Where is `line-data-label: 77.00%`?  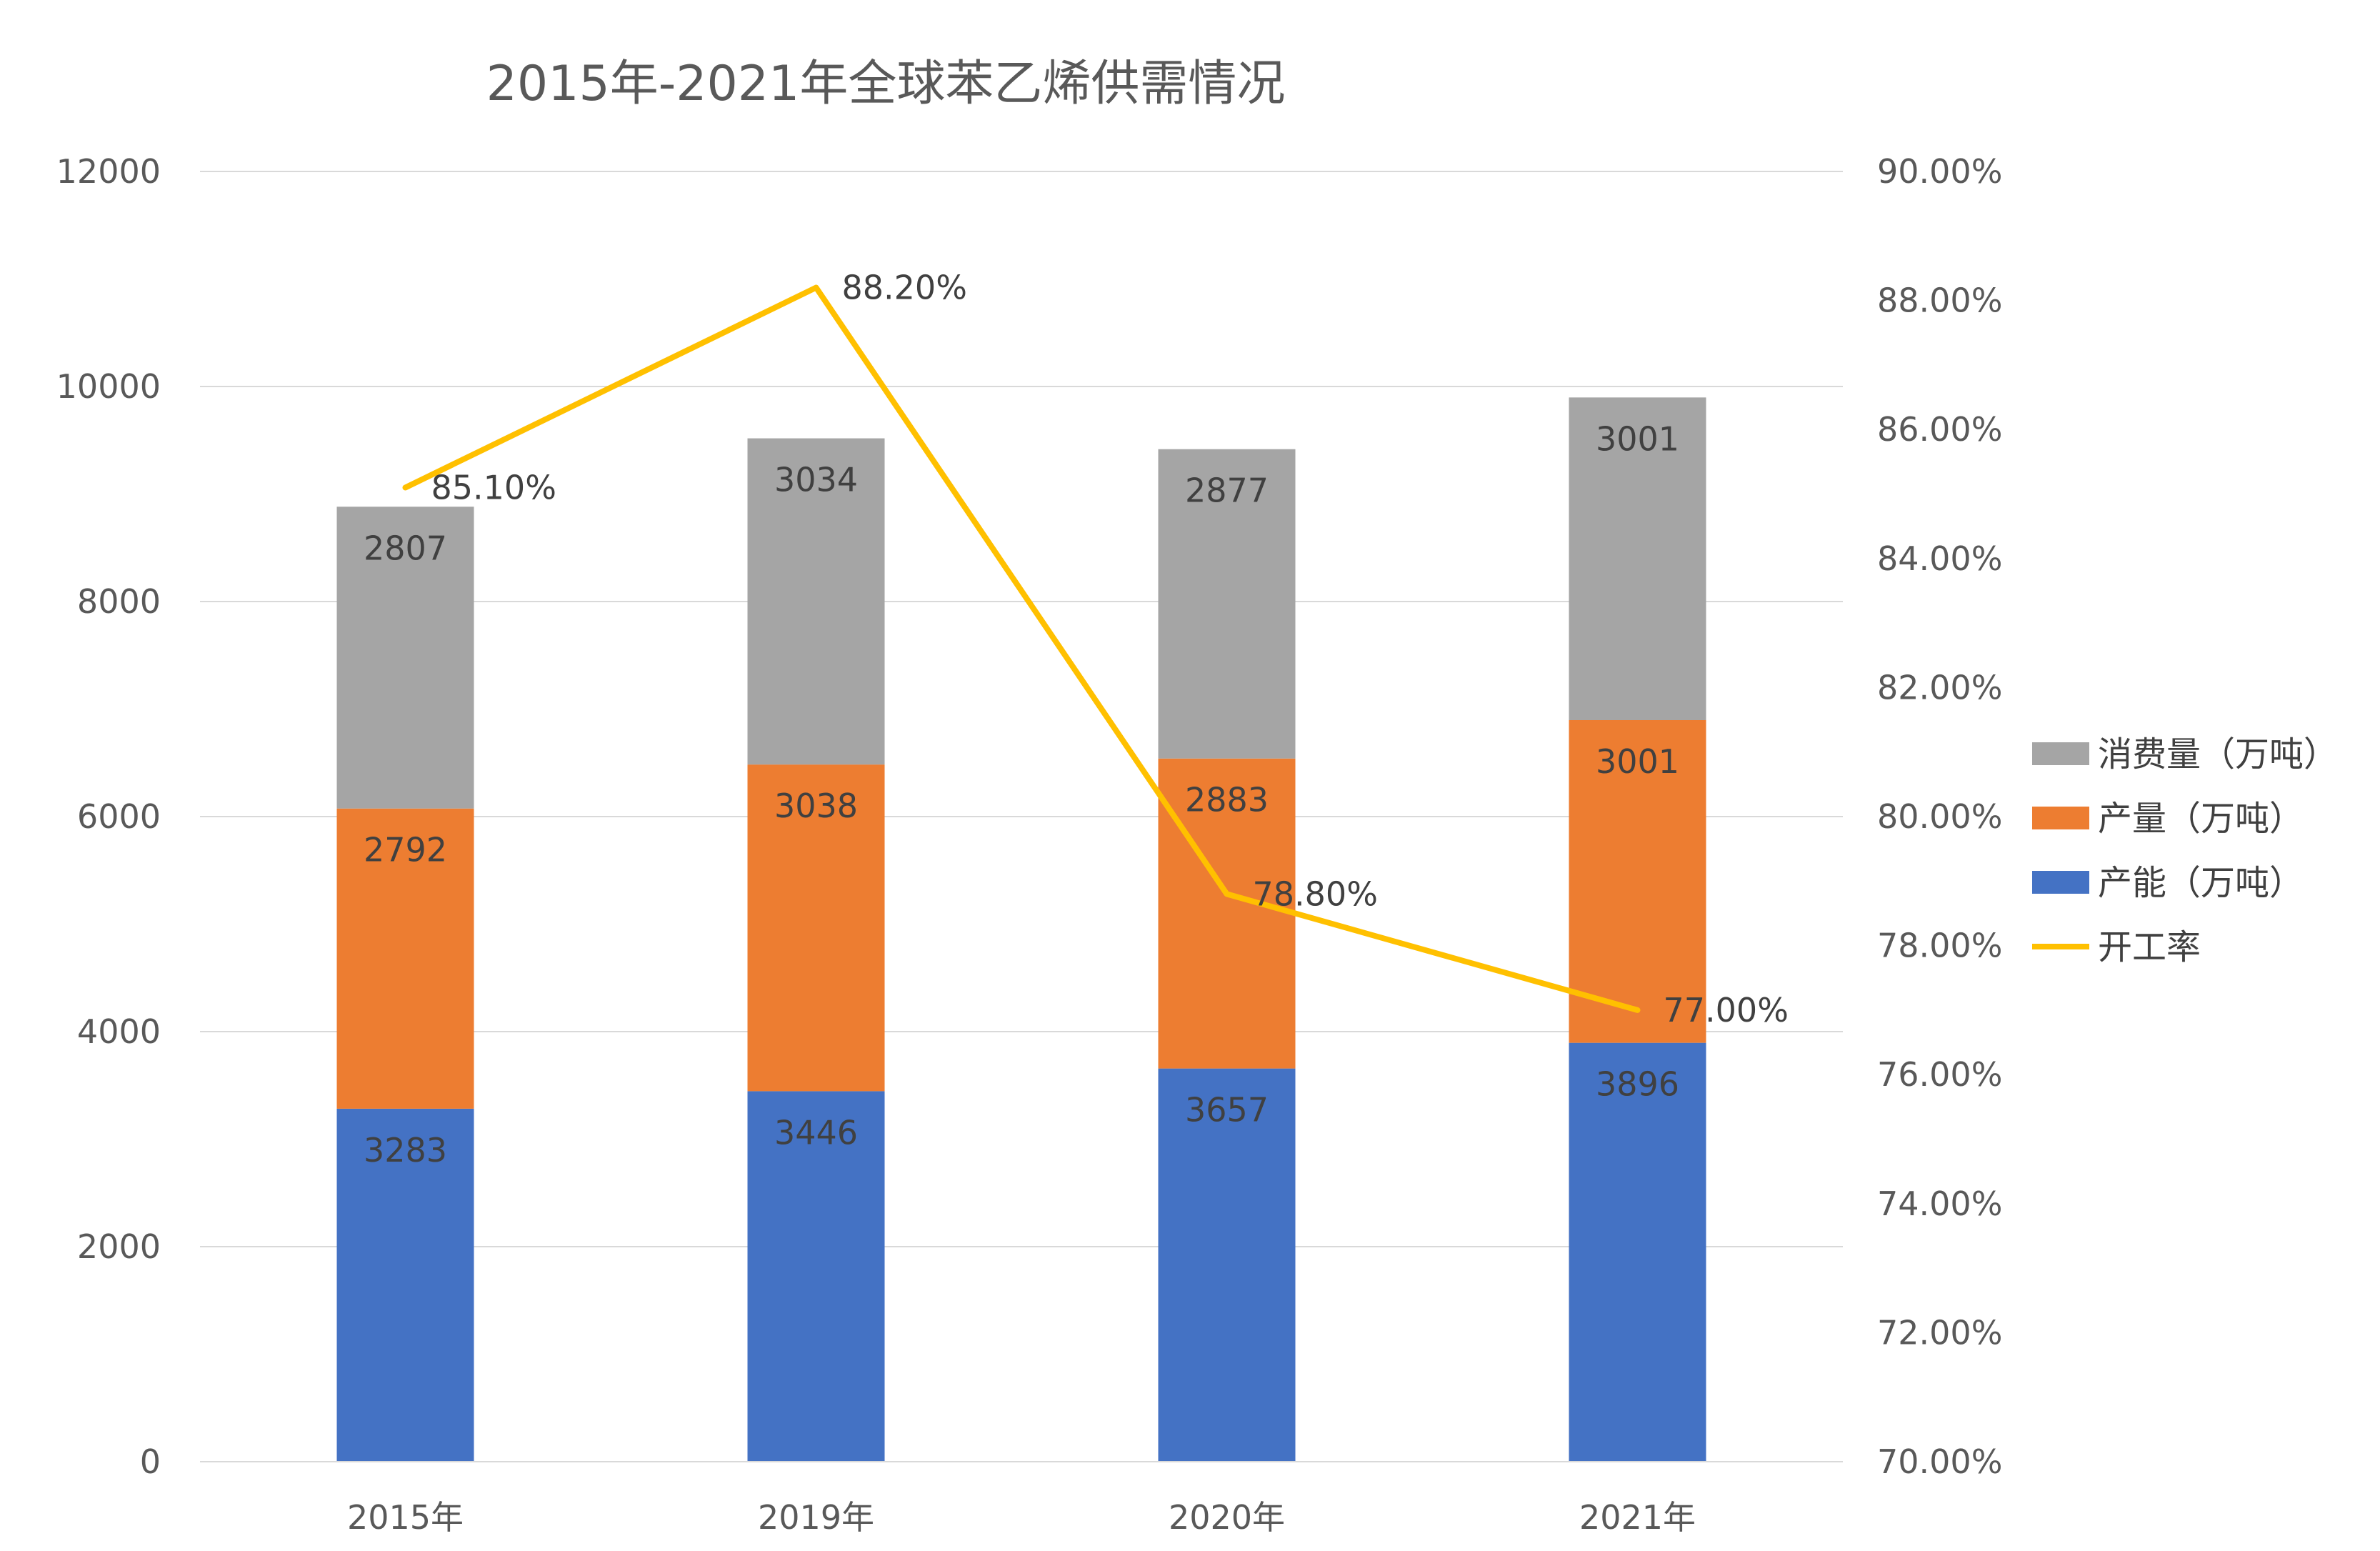
line-data-label: 77.00% is located at coordinates (1726, 1010).